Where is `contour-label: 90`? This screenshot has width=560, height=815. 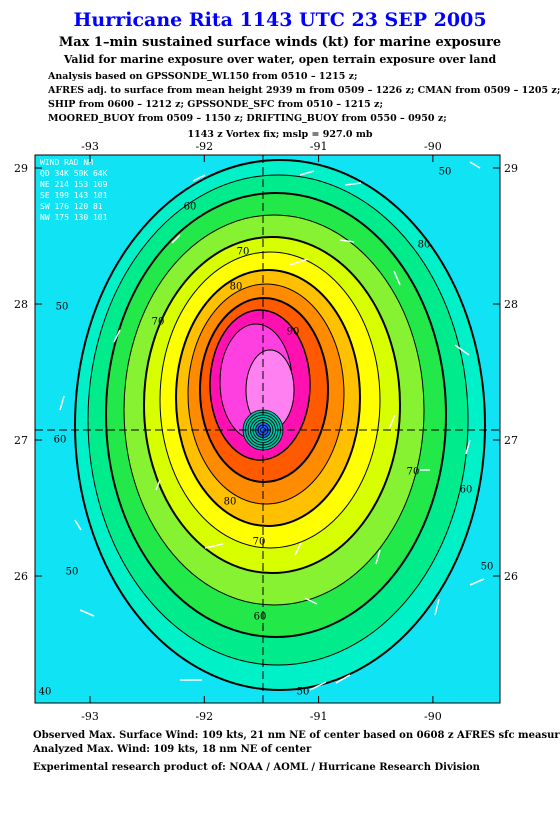
contour-label: 90 is located at coordinates (293, 332).